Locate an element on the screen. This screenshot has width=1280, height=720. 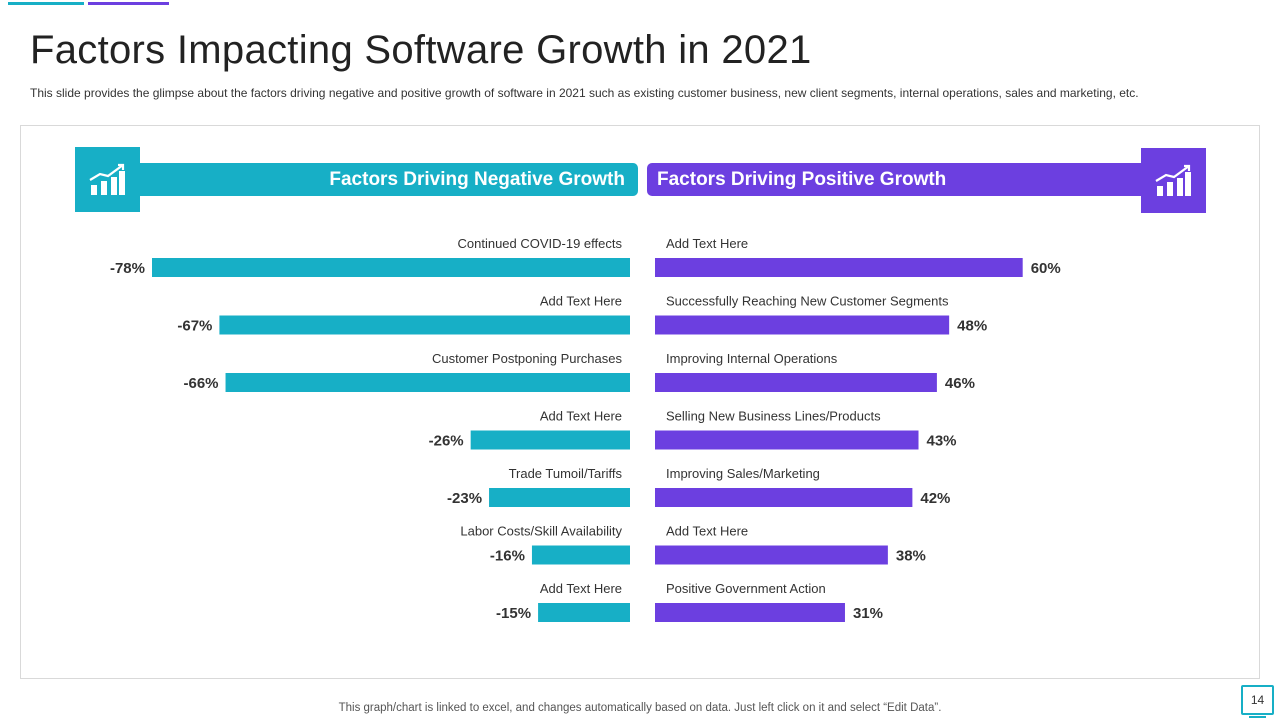
page-number: 14 is located at coordinates (1257, 701).